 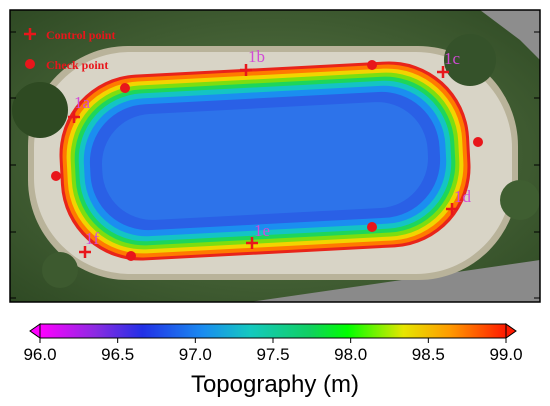 I want to click on colorbar-tick-label: 98.0, so click(x=350, y=354).